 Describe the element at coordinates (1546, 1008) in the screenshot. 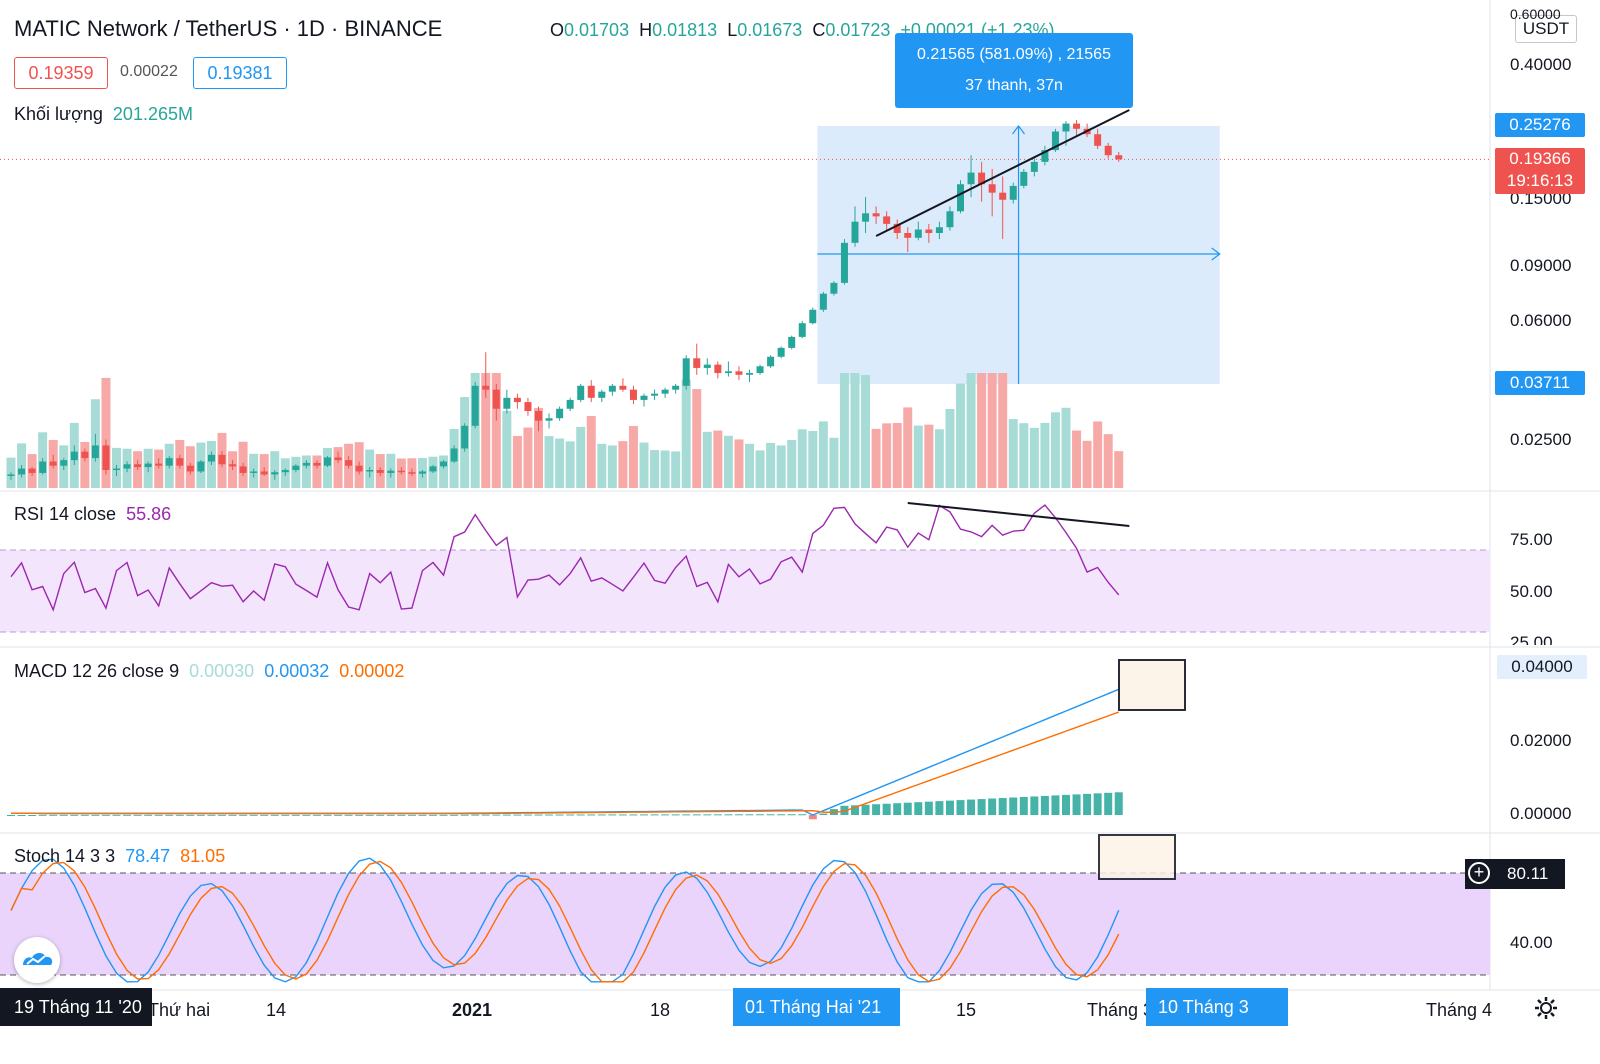

I see `settings-gear-icon` at that location.